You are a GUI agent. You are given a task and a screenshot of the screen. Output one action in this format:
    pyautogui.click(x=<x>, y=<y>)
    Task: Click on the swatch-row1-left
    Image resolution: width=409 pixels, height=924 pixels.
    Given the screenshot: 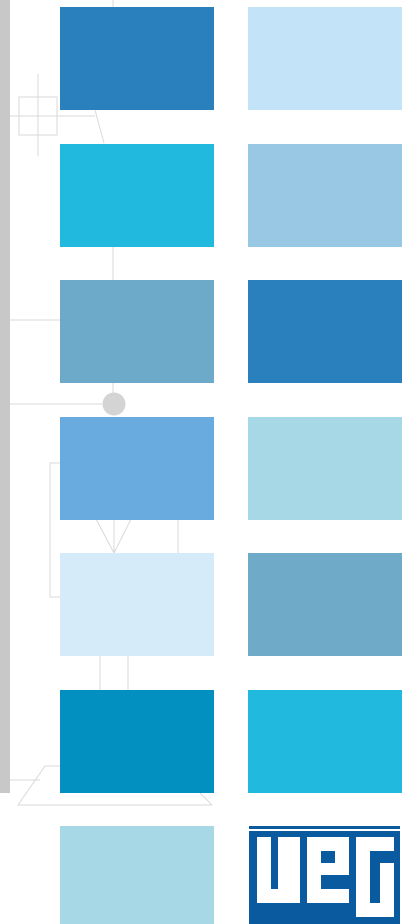 What is the action you would take?
    pyautogui.click(x=137, y=58)
    